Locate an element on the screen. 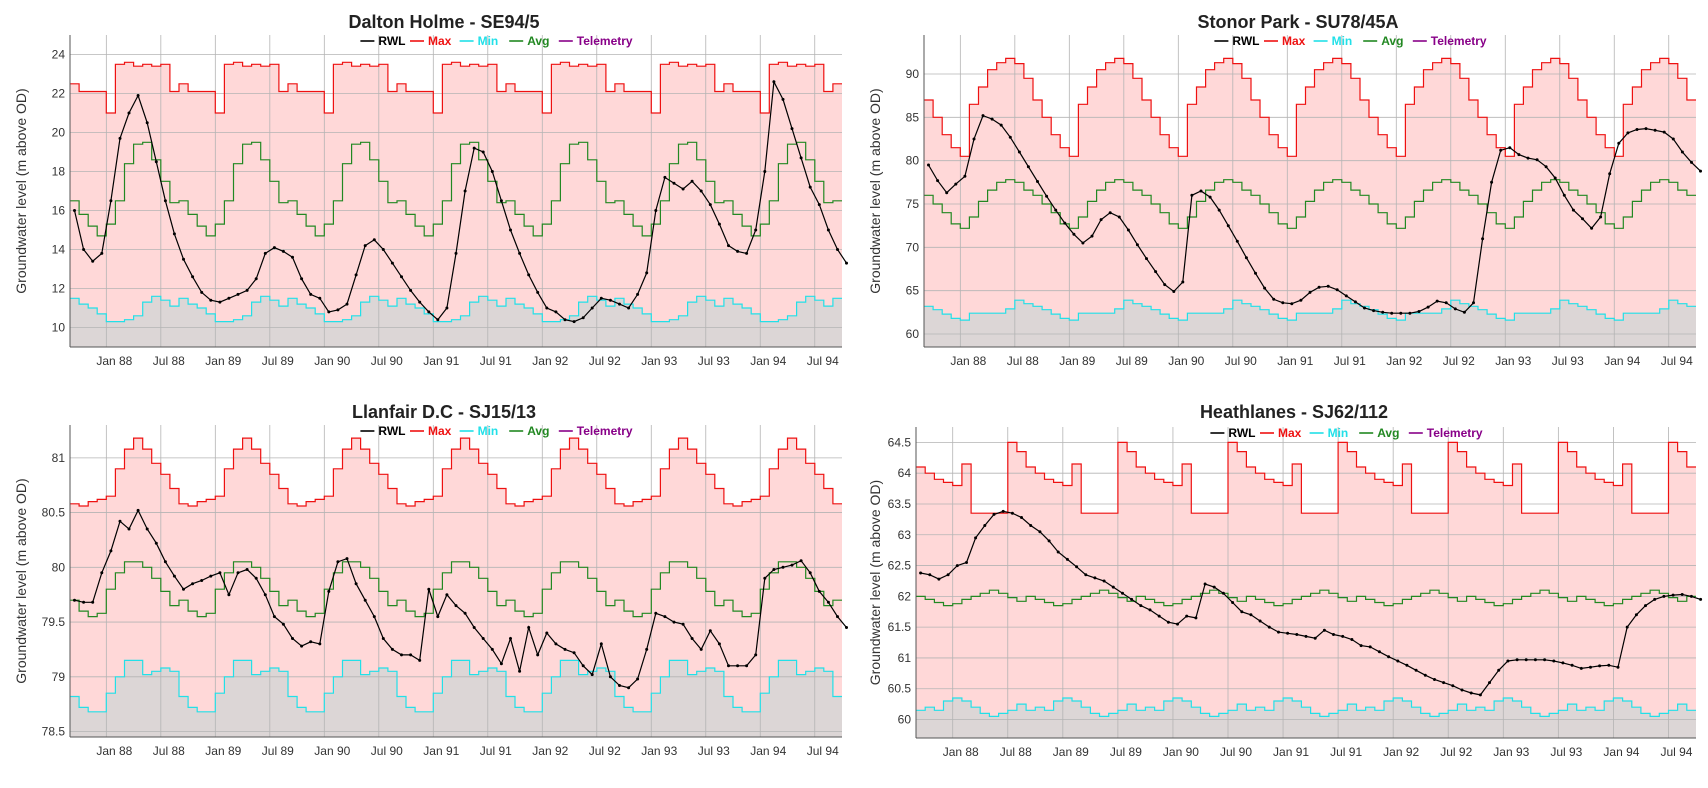  series-max is located at coordinates (456, 472).